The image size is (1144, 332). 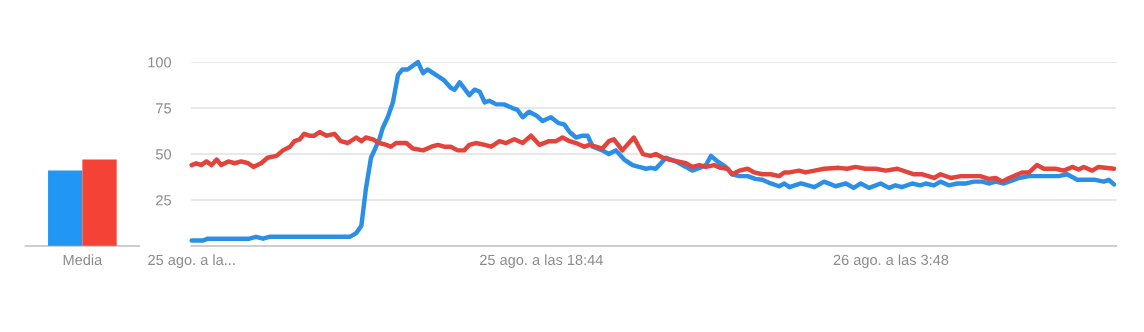 What do you see at coordinates (83, 260) in the screenshot?
I see `x-tick-label: Media` at bounding box center [83, 260].